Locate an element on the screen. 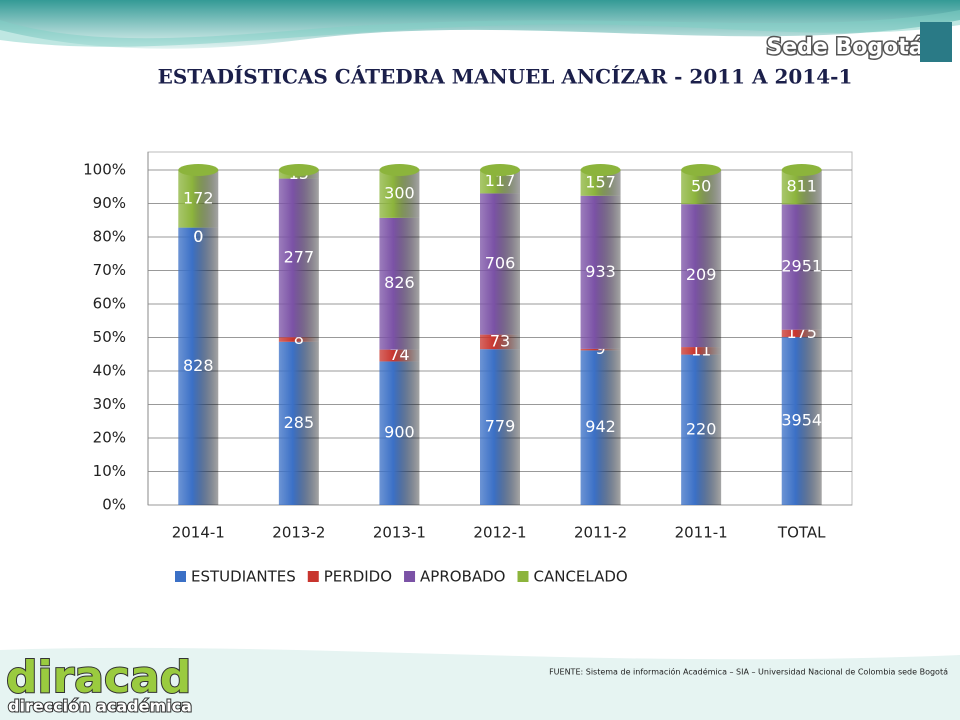 This screenshot has height=720, width=960. data-label: 277 is located at coordinates (299, 256).